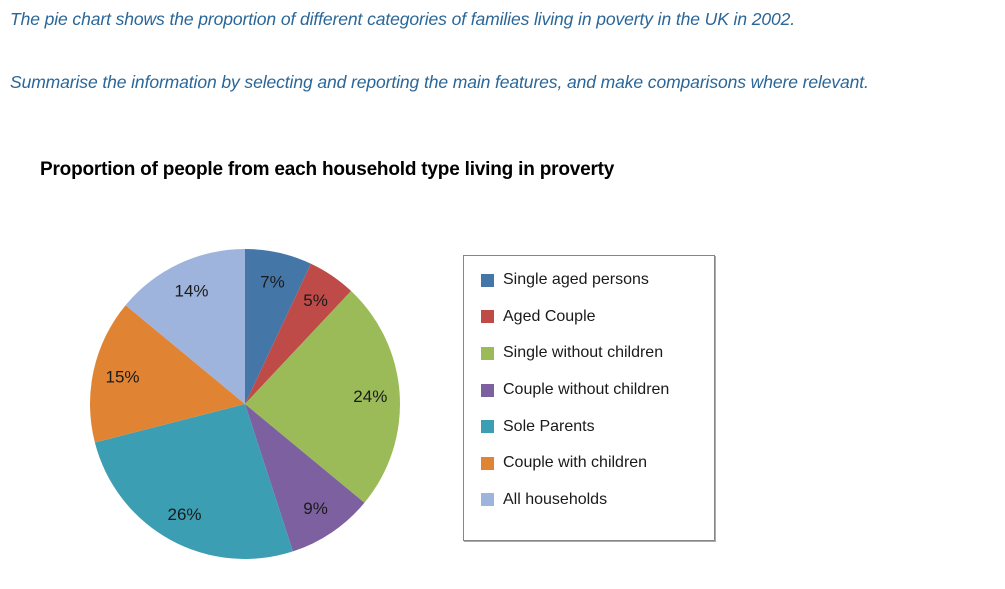 The image size is (1005, 589). What do you see at coordinates (122, 377) in the screenshot?
I see `pie-data-label: 15%` at bounding box center [122, 377].